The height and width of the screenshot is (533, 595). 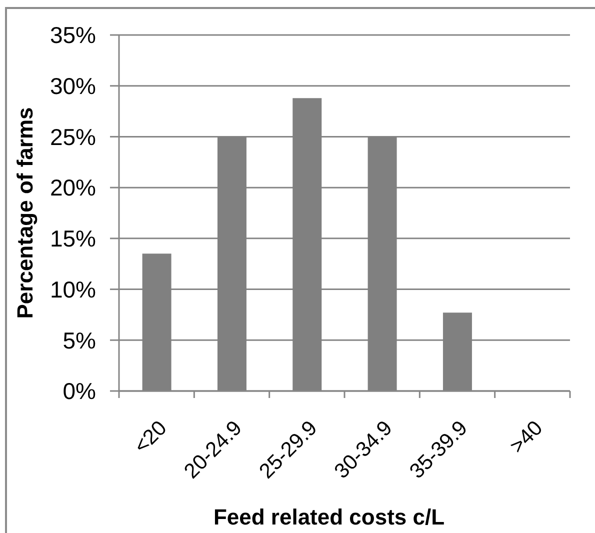 What do you see at coordinates (73, 289) in the screenshot?
I see `y-tick-label: 10%` at bounding box center [73, 289].